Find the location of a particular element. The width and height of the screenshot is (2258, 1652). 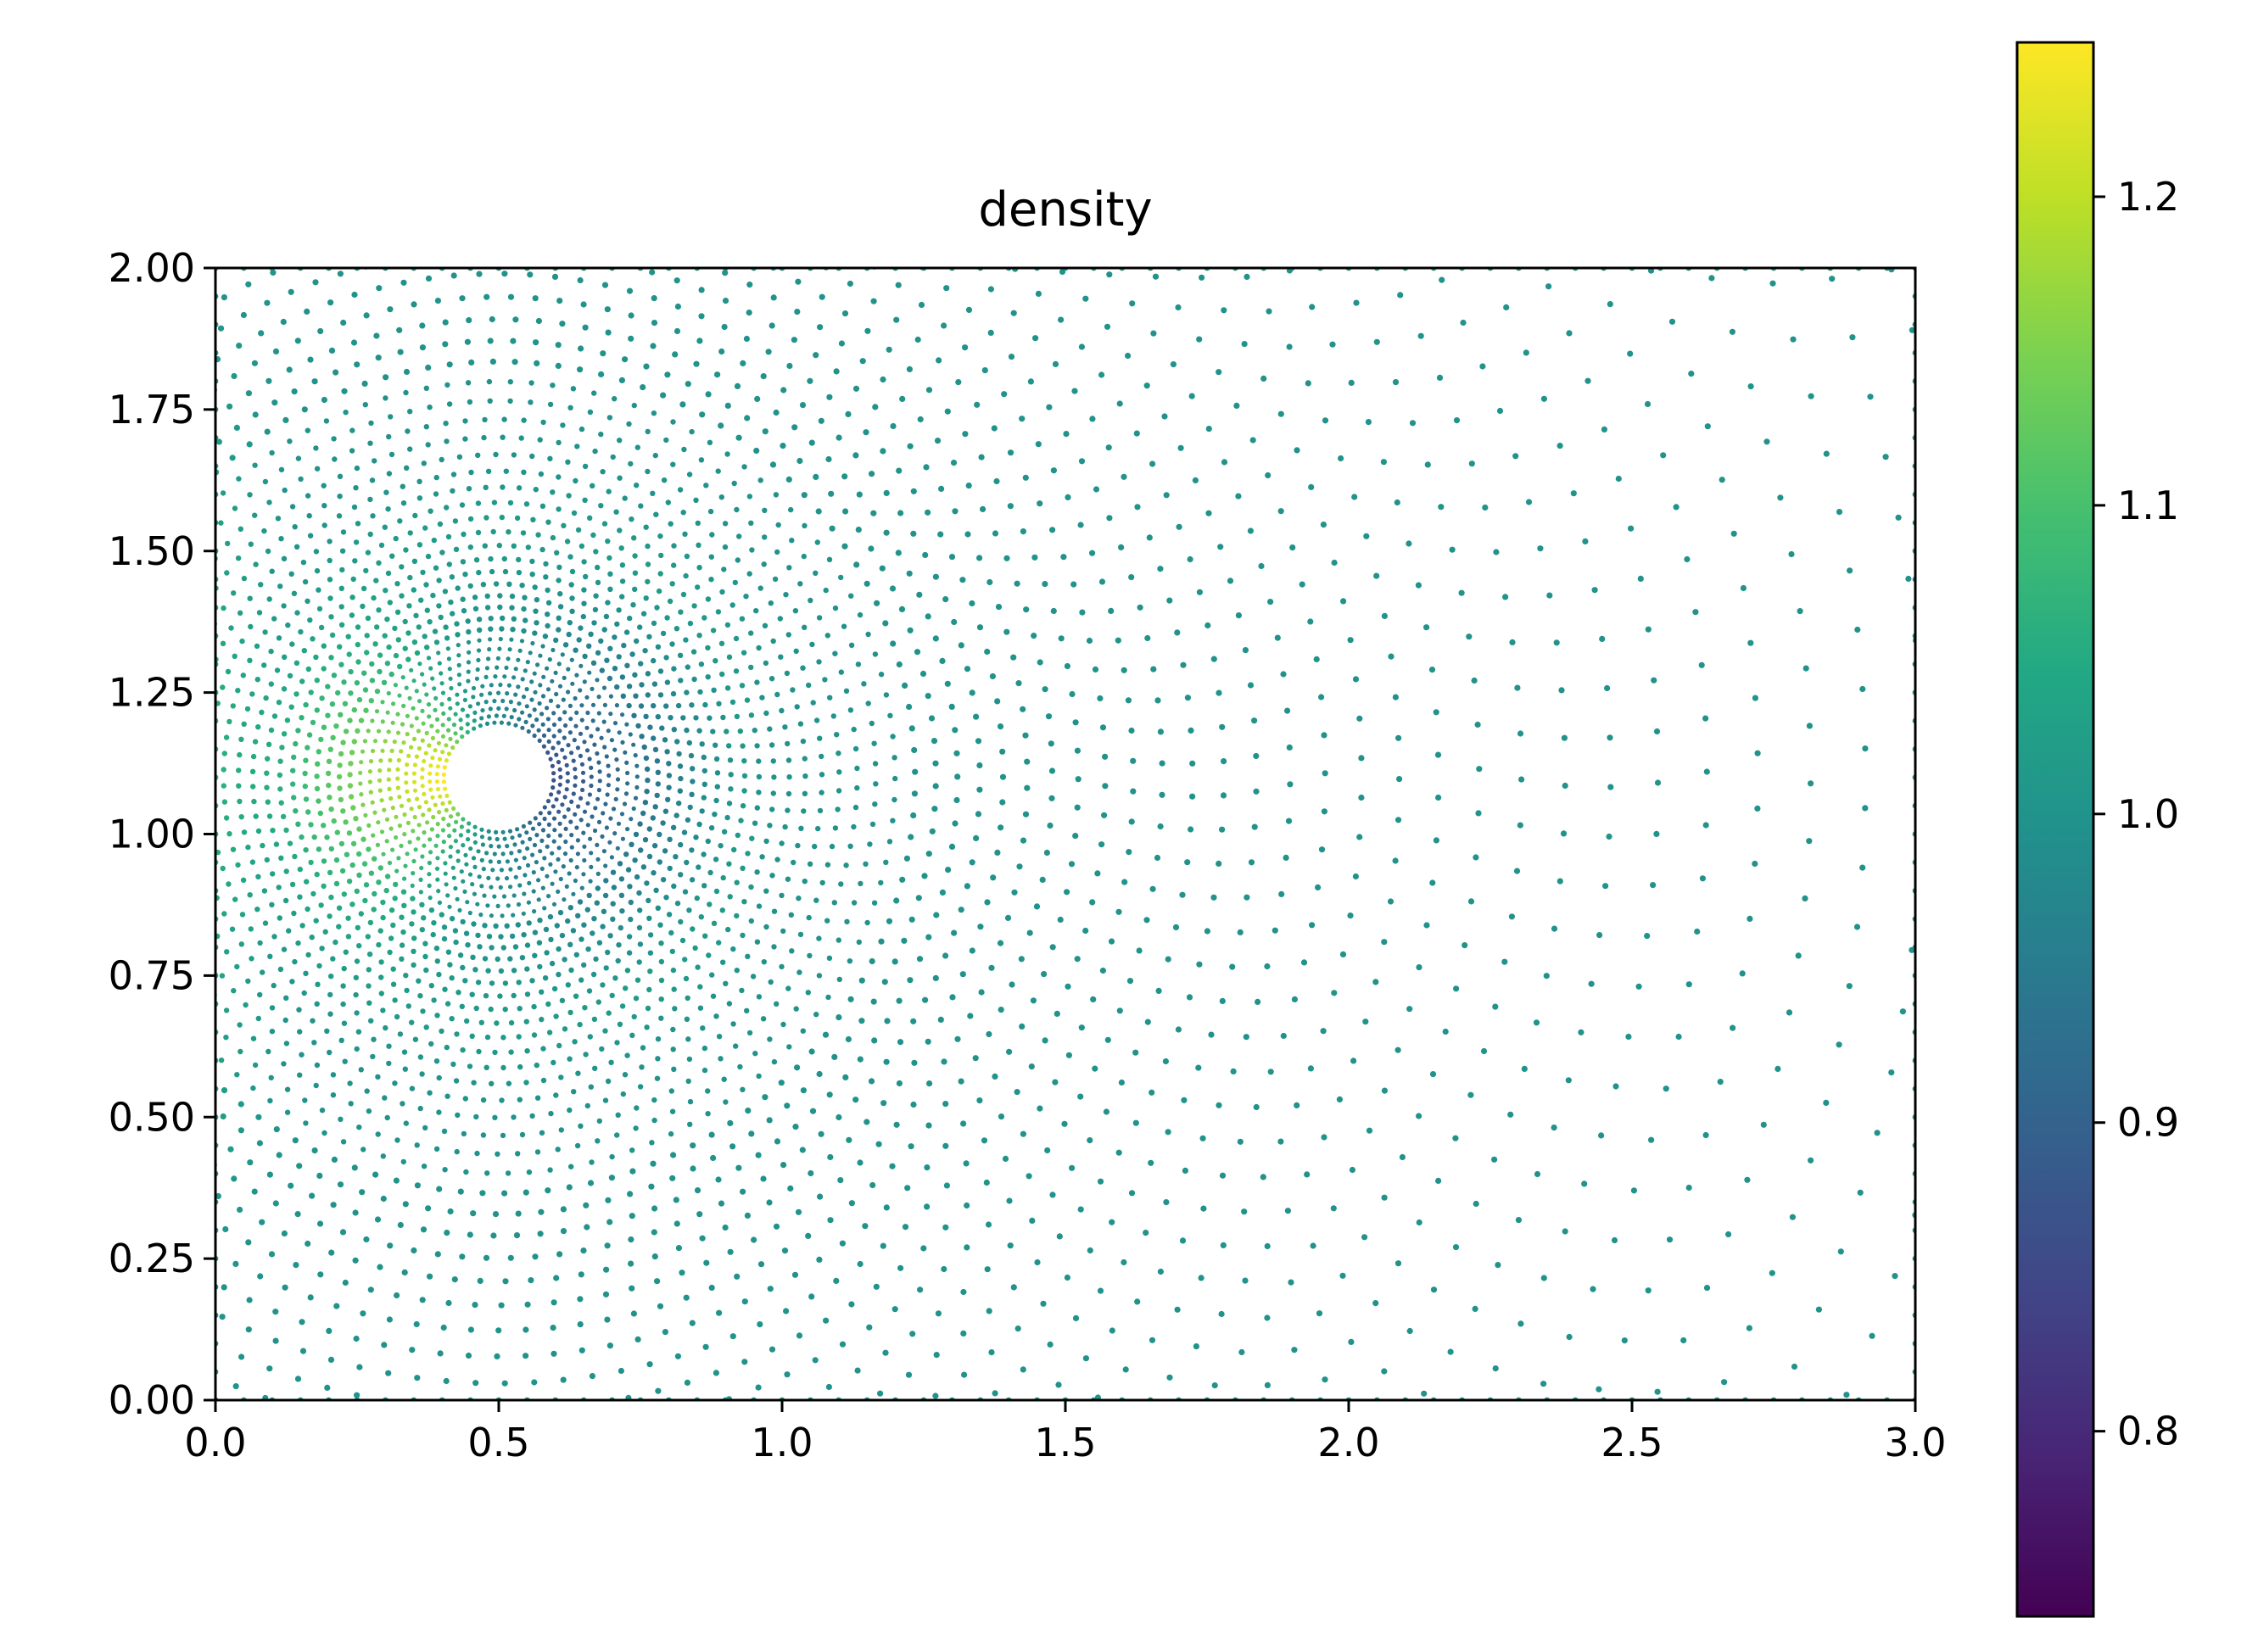

y-tick-label: 0.25 is located at coordinates (152, 1258).